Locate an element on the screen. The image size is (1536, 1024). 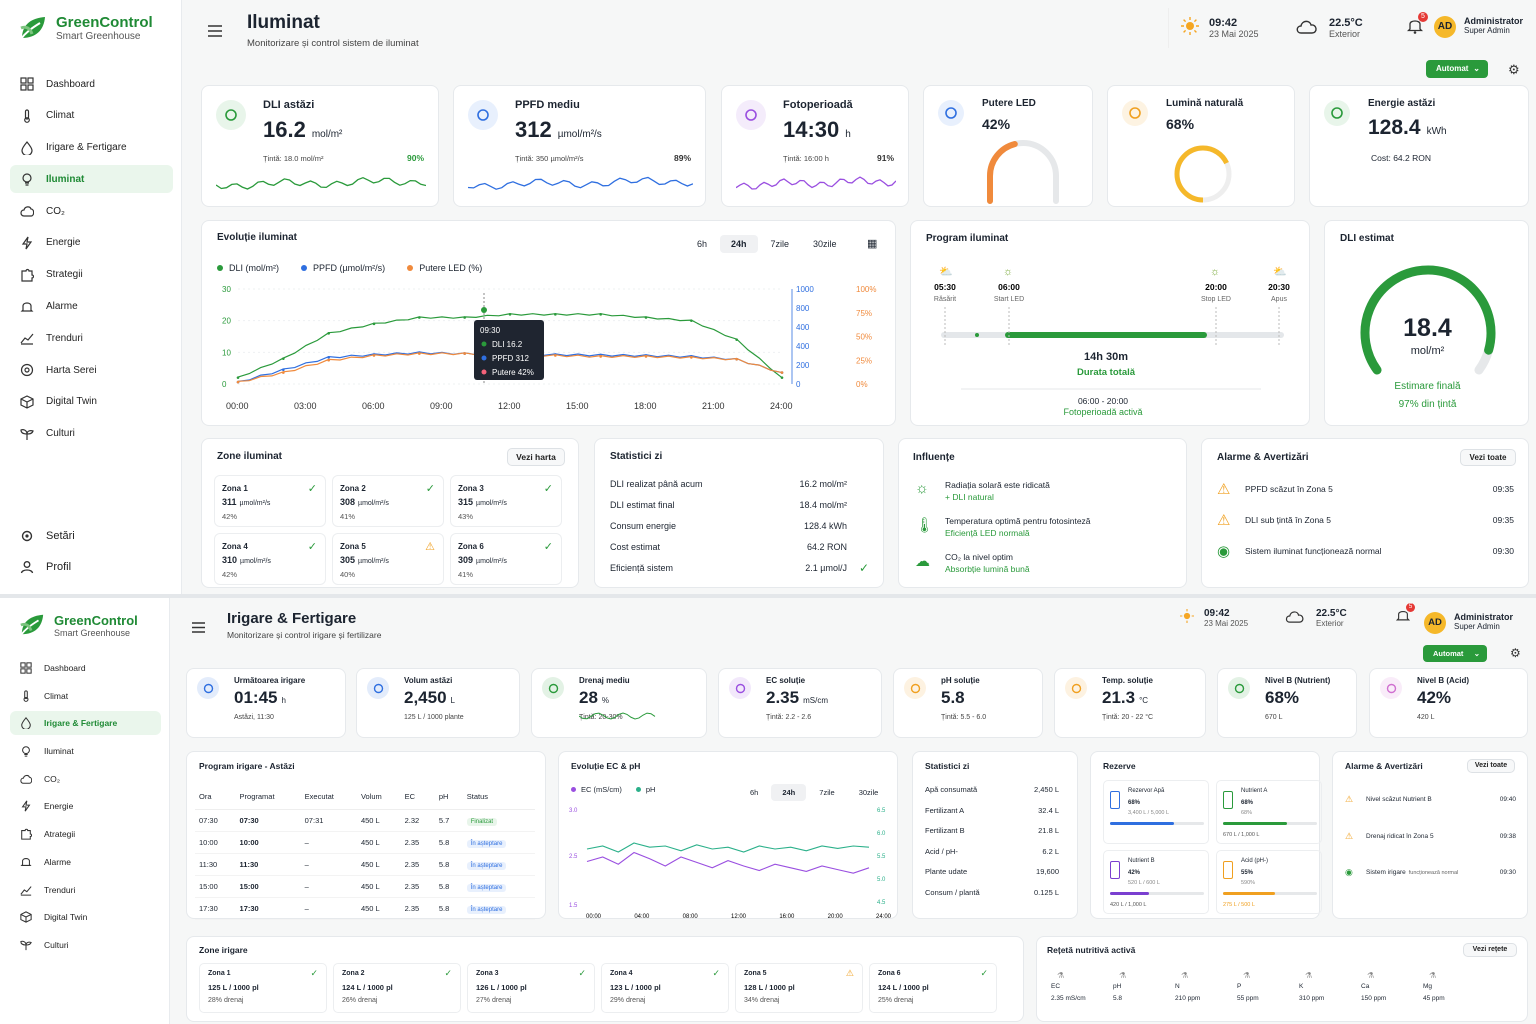
zone-power: 41% is located at coordinates (466, 574).